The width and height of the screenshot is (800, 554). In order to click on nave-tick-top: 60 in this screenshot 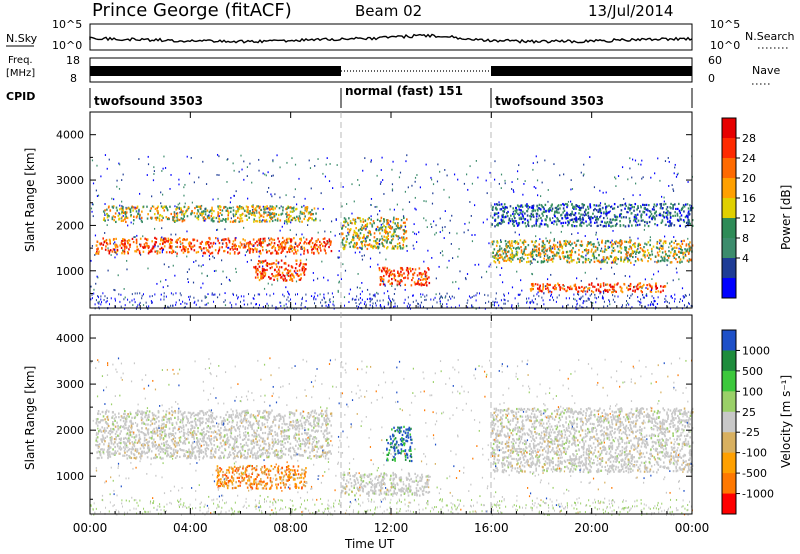, I will do `click(715, 60)`.